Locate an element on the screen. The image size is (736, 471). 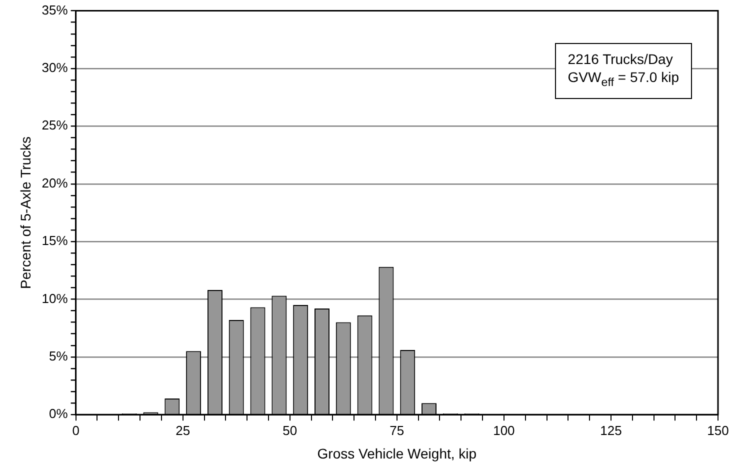
x-tick-label: 125 is located at coordinates (611, 430).